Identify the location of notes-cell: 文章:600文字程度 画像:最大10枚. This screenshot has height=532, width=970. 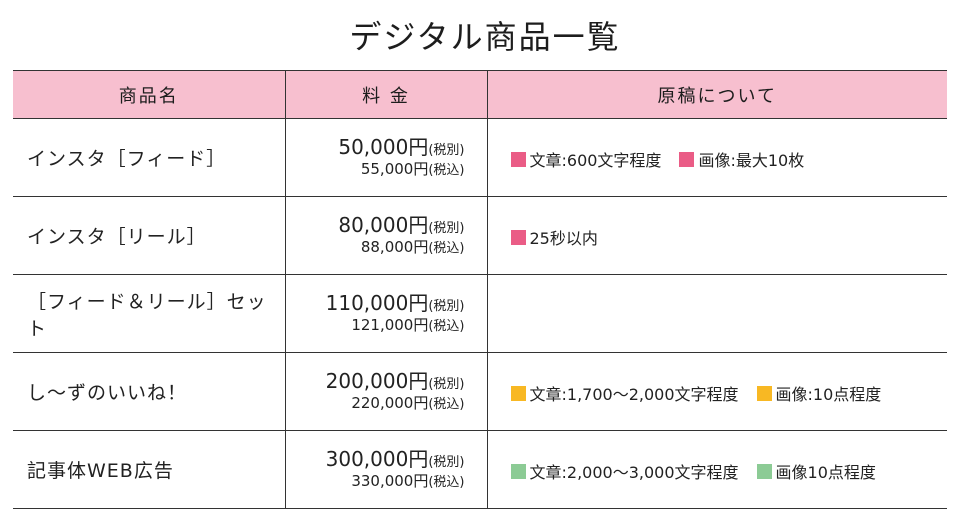
(717, 157).